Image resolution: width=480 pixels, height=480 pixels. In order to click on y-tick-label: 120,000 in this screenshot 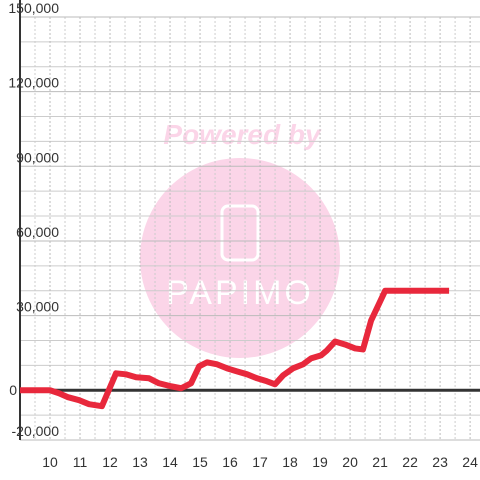, I will do `click(33, 83)`.